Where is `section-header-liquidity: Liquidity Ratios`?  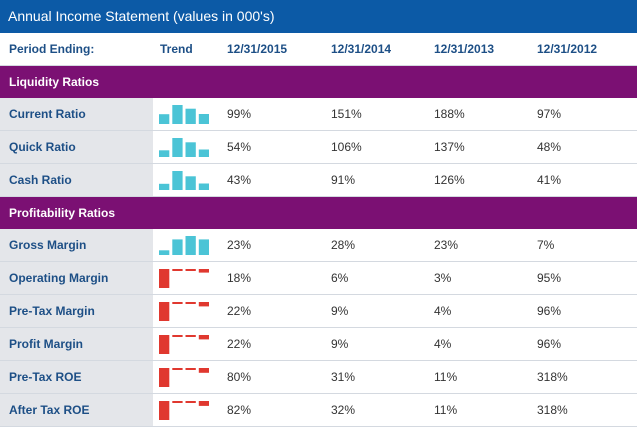 section-header-liquidity: Liquidity Ratios is located at coordinates (318, 82).